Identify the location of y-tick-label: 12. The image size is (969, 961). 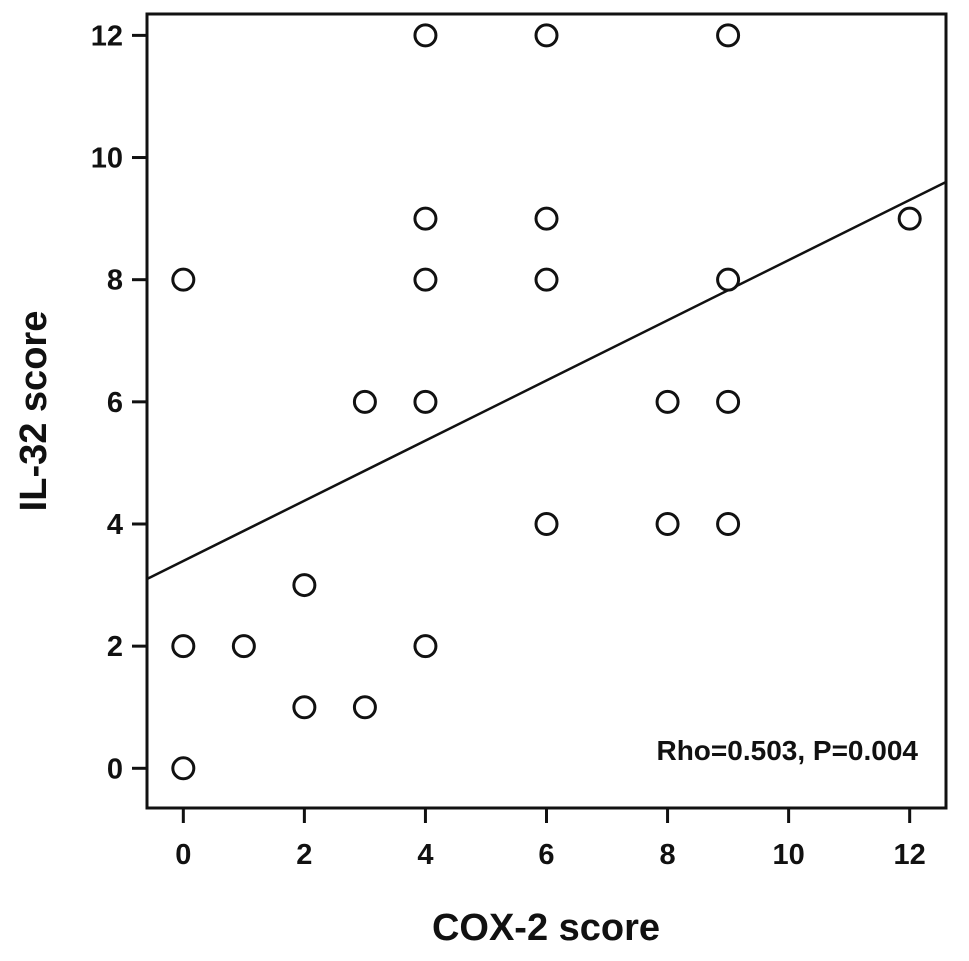
(107, 36).